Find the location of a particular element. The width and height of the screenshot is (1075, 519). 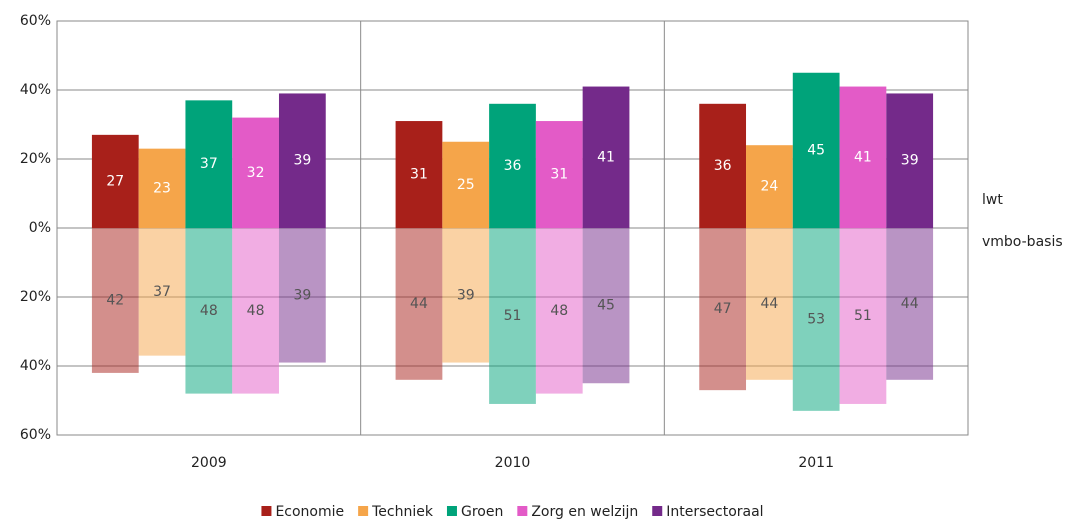

x-tick-label: 2009 is located at coordinates (209, 463).